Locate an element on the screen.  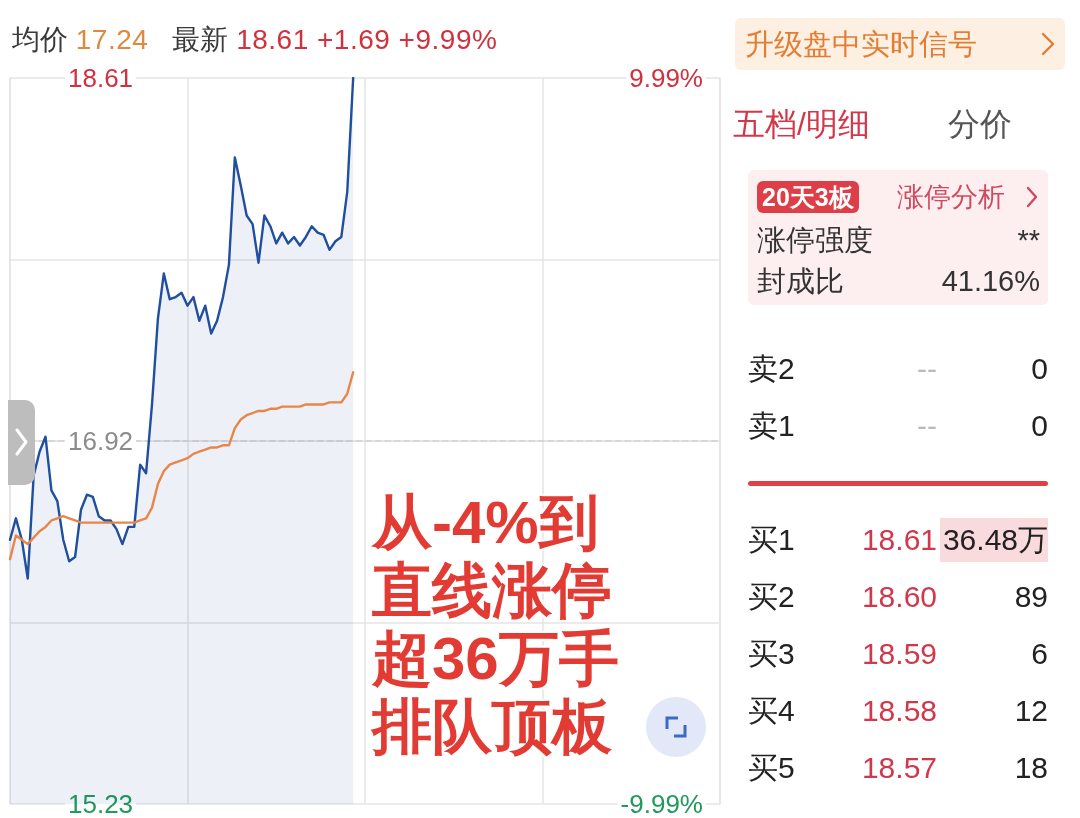
text: 均价 17.24 is located at coordinates (80, 39).